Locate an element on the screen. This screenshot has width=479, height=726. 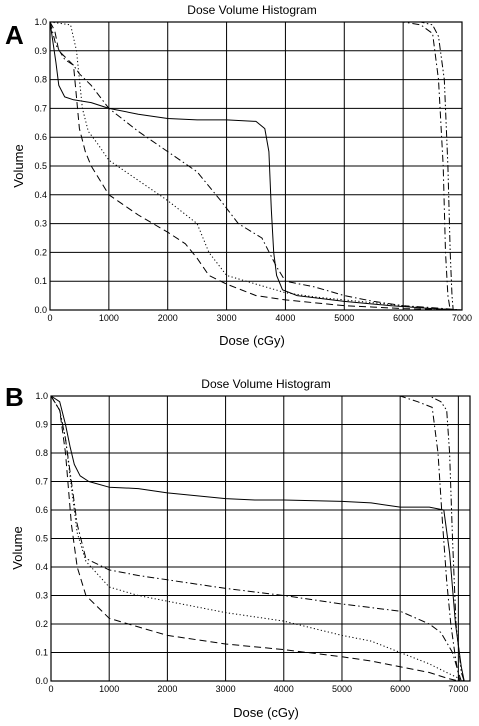
panel-letter: A is located at coordinates (14, 35).